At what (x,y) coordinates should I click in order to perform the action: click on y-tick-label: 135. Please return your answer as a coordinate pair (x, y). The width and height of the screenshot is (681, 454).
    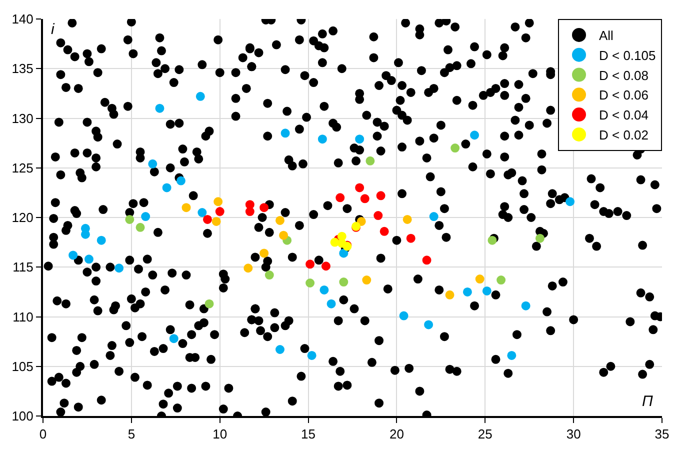
    Looking at the image, I should click on (23, 68).